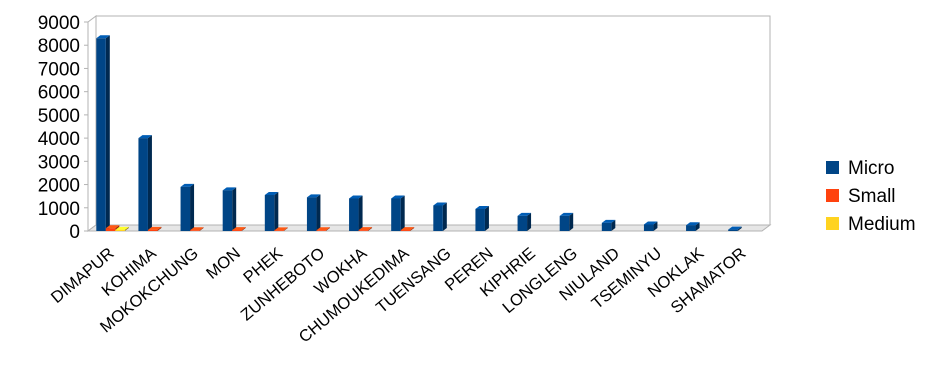 This screenshot has width=939, height=372. I want to click on legend: Micro Small Medium, so click(871, 196).